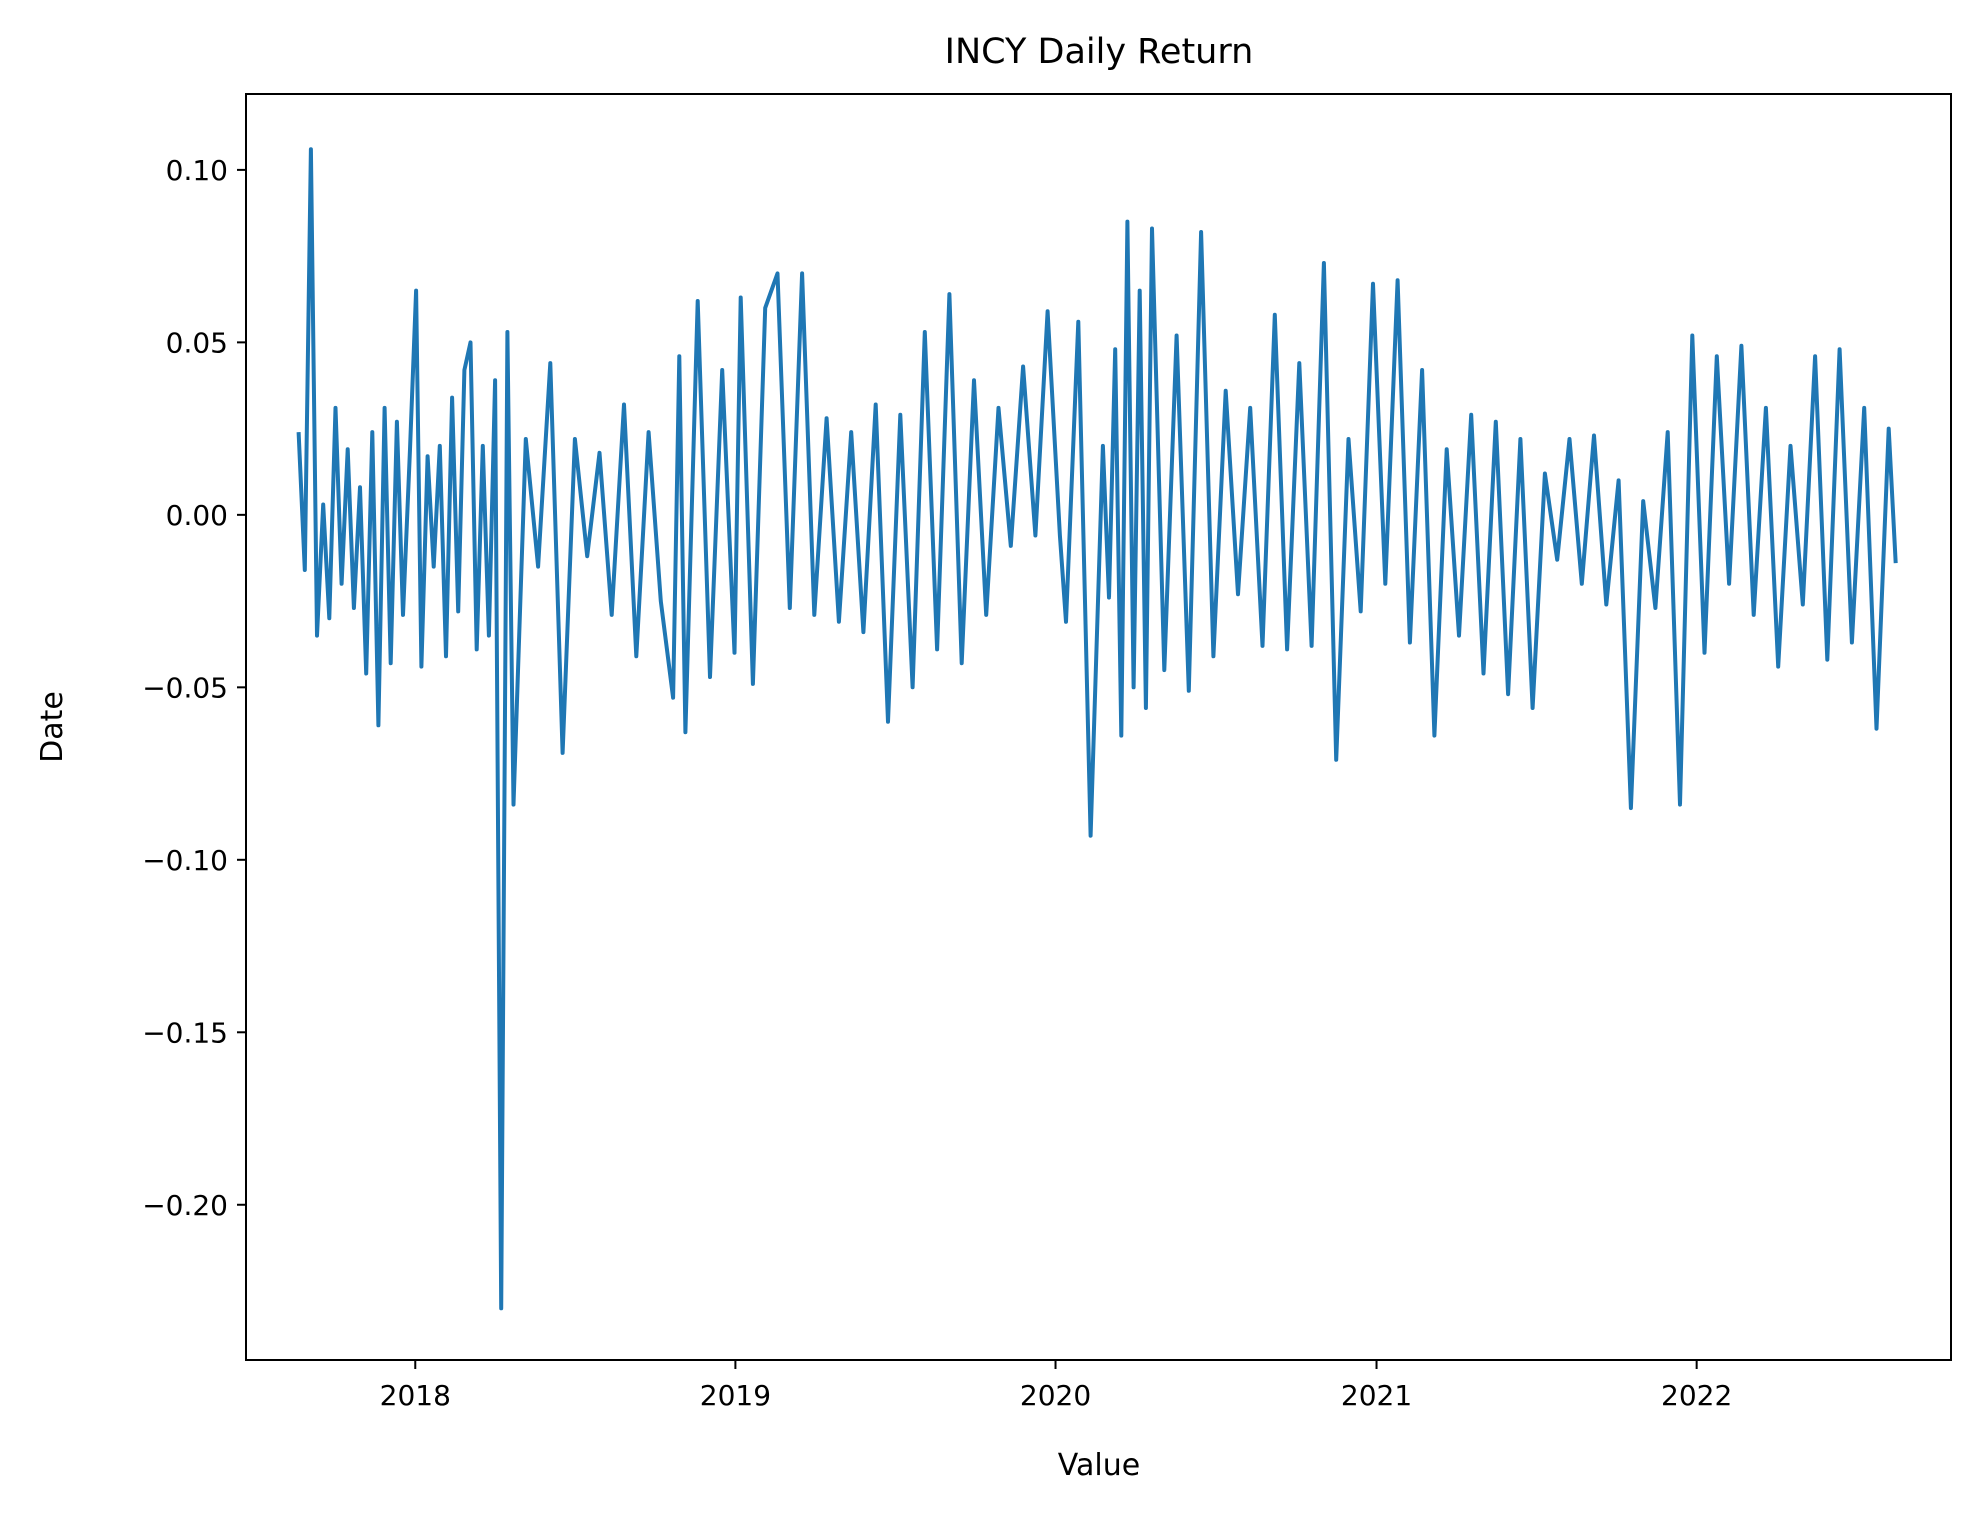 The image size is (1977, 1515). What do you see at coordinates (1376, 1395) in the screenshot?
I see `x-tick-label: 2021` at bounding box center [1376, 1395].